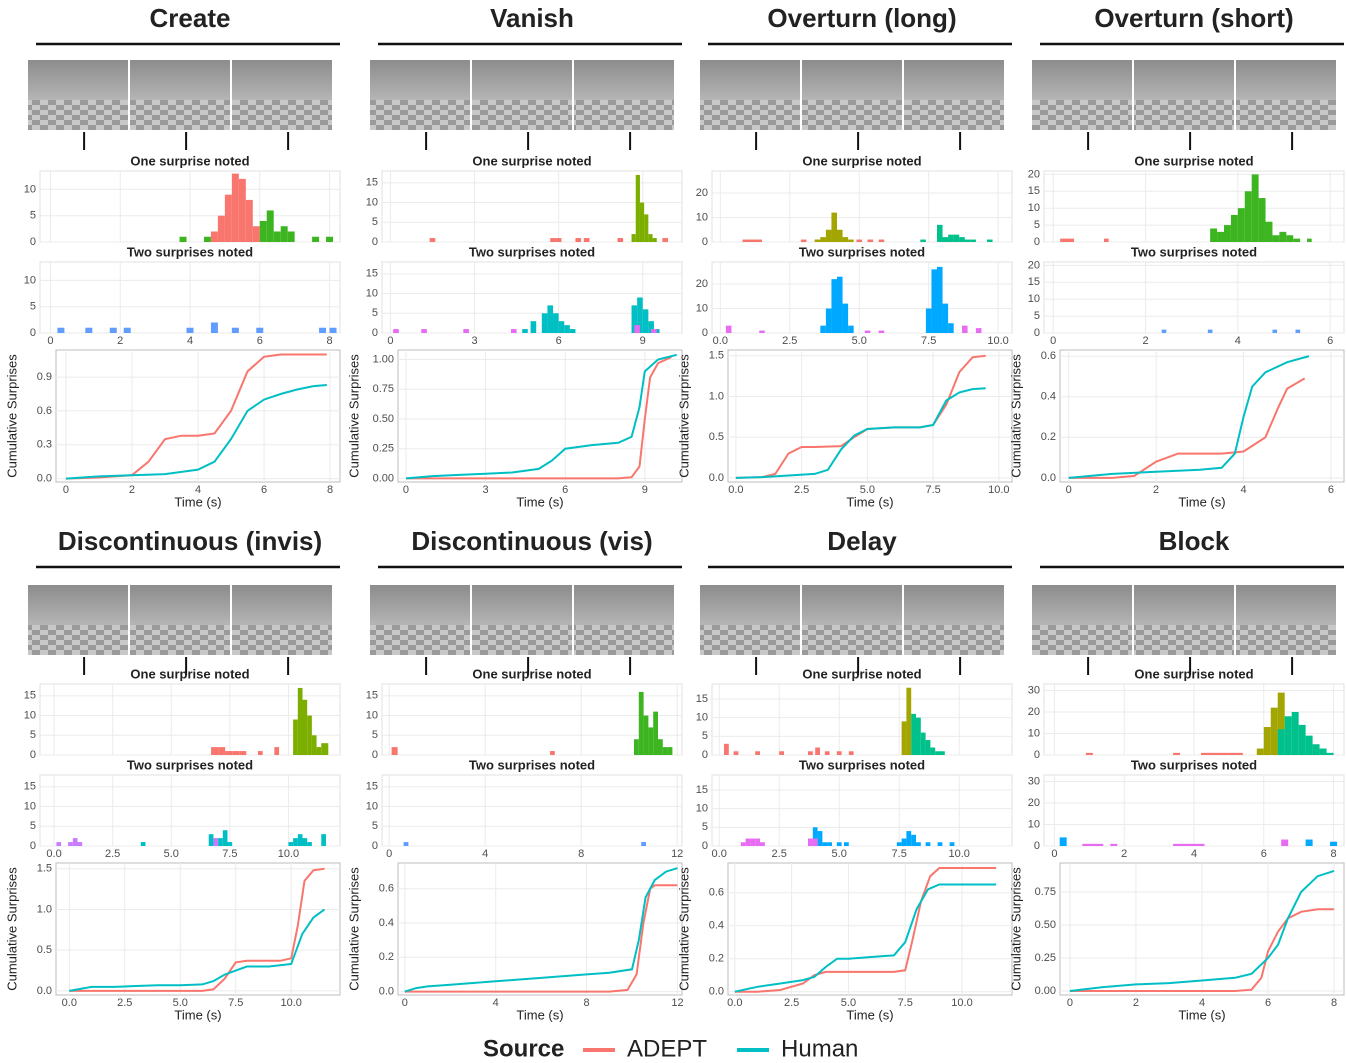 The width and height of the screenshot is (1346, 1063). What do you see at coordinates (1193, 18) in the screenshot?
I see `panel-title: Overturn (short)` at bounding box center [1193, 18].